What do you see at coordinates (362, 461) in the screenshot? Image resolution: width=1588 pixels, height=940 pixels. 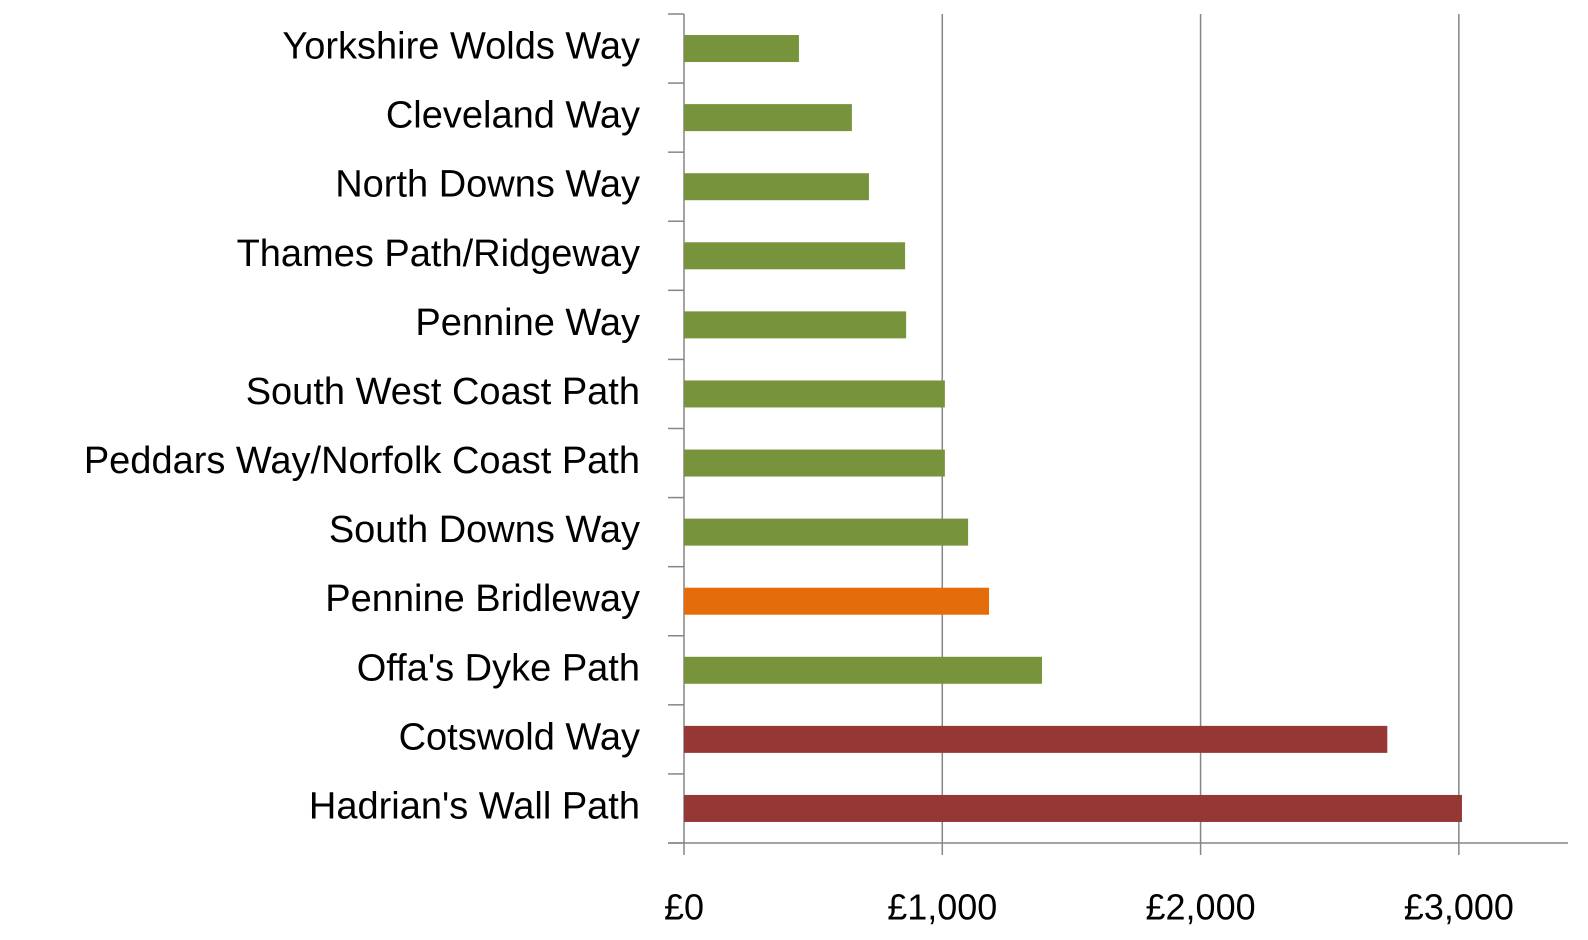 I see `y-tick-label: Peddars Way/Norfolk Coast Path` at bounding box center [362, 461].